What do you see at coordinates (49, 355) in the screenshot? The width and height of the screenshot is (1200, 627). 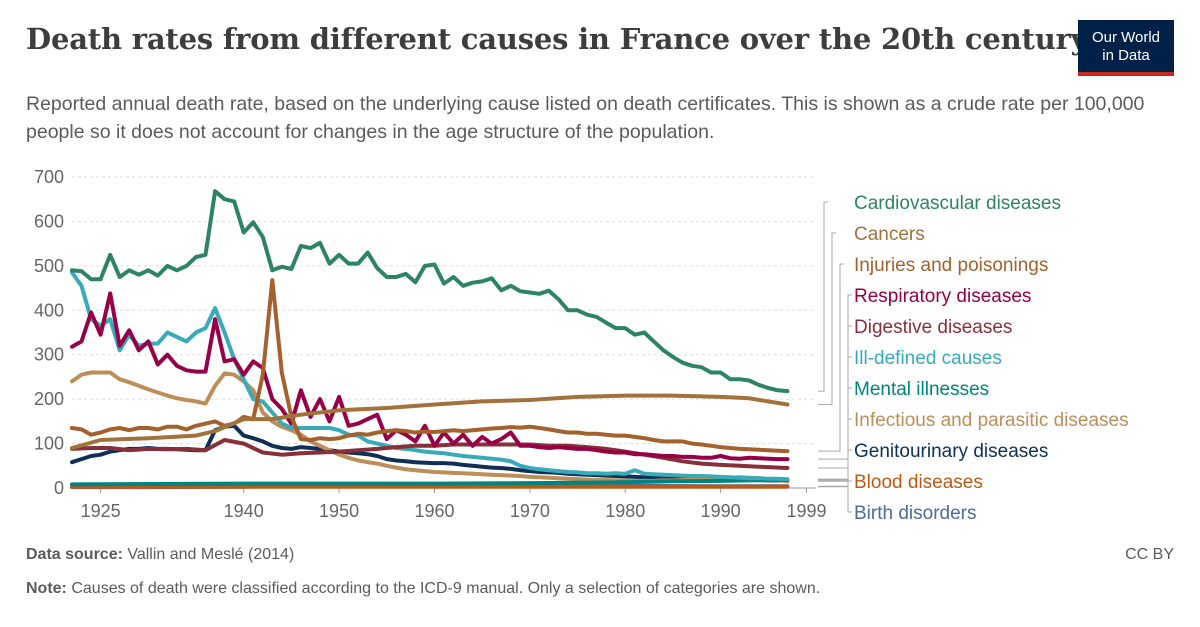 I see `y-tick-label: 300` at bounding box center [49, 355].